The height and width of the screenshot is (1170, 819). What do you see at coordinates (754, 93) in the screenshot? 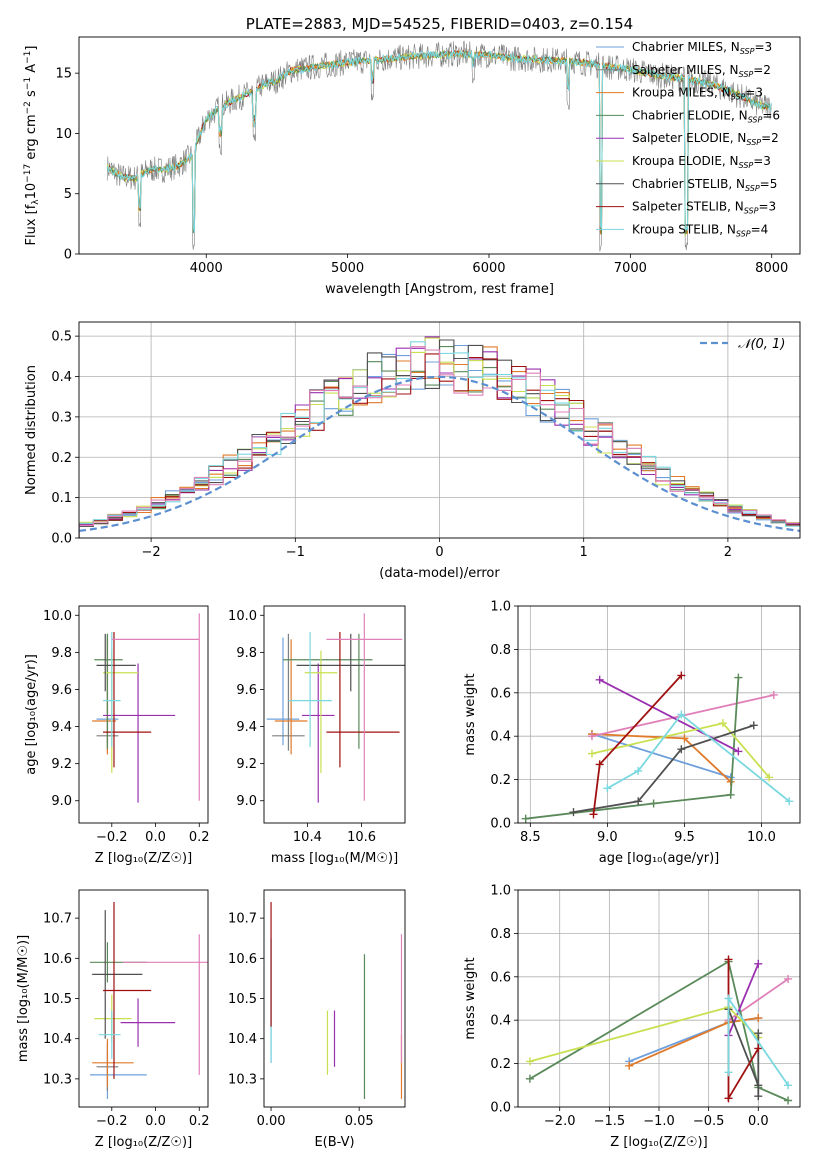
I see `legend-tail: =3` at bounding box center [754, 93].